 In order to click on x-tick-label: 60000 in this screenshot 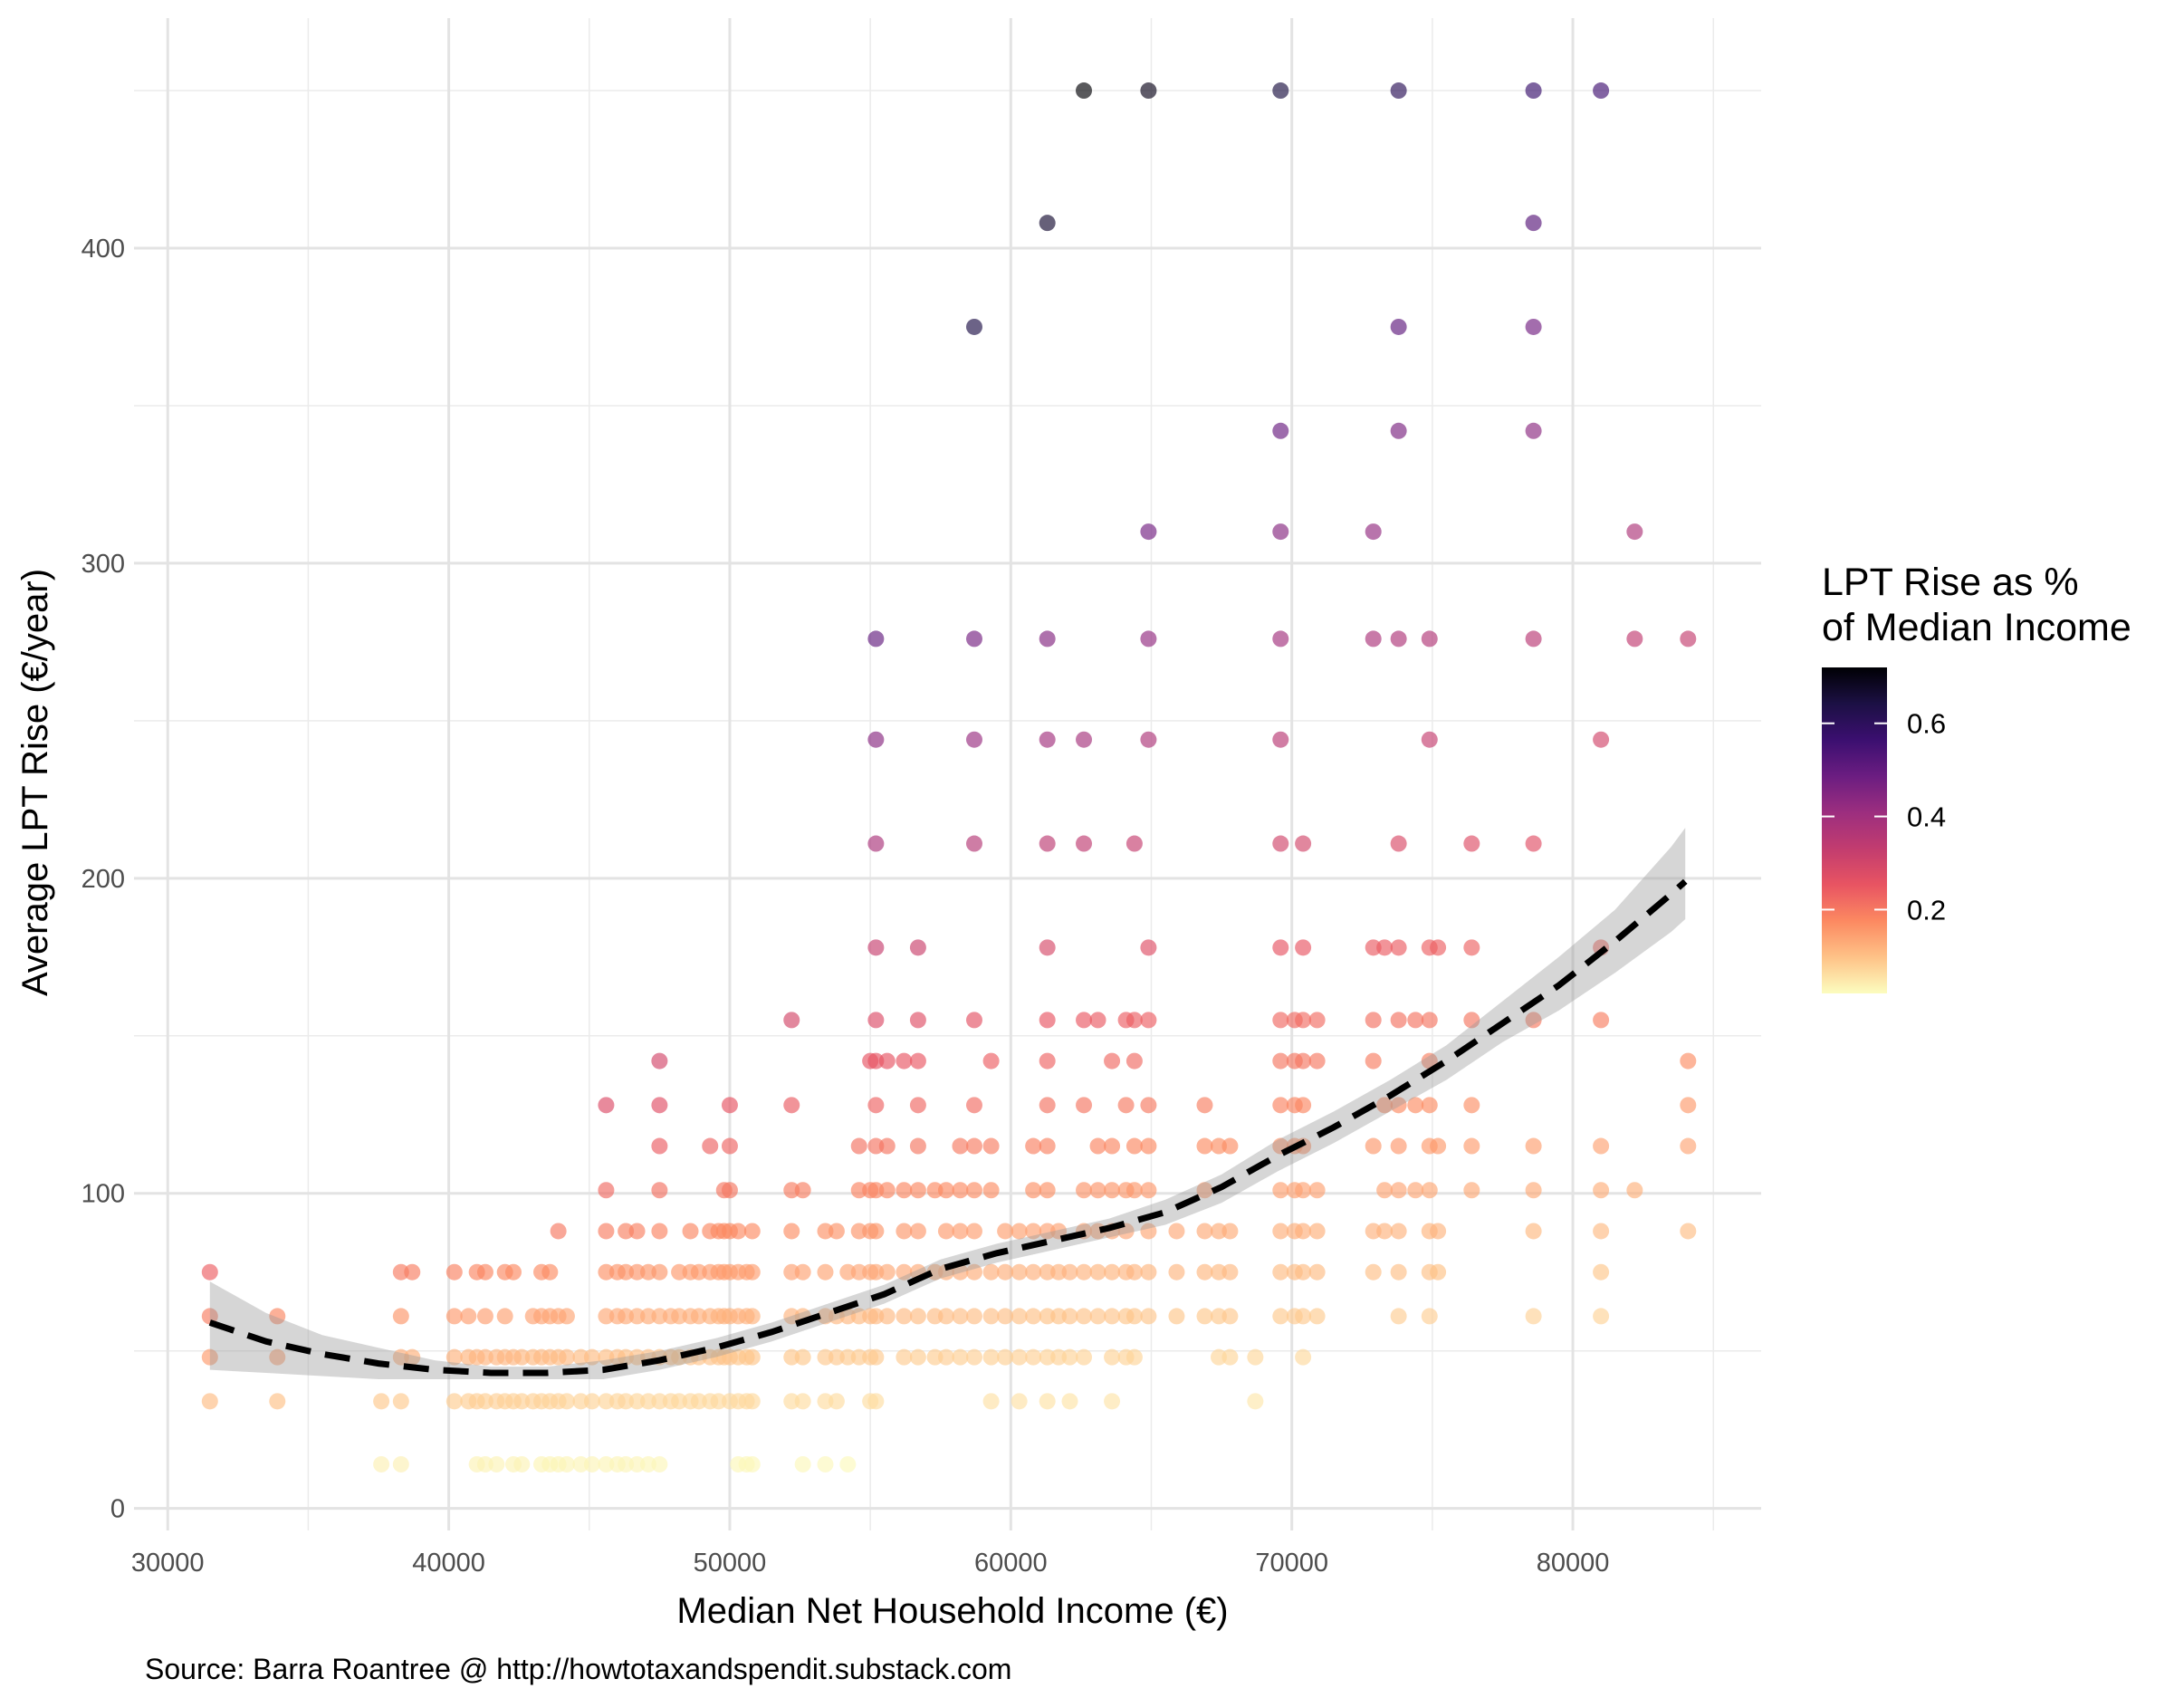, I will do `click(1011, 1563)`.